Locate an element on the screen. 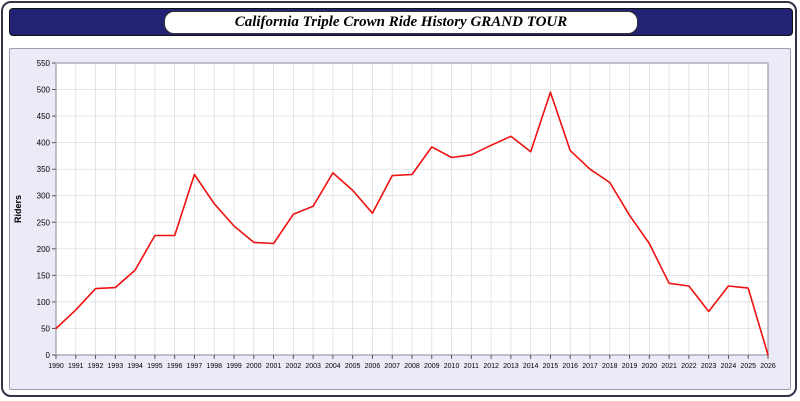 The image size is (800, 401). x-tick-label: 2020 is located at coordinates (650, 366).